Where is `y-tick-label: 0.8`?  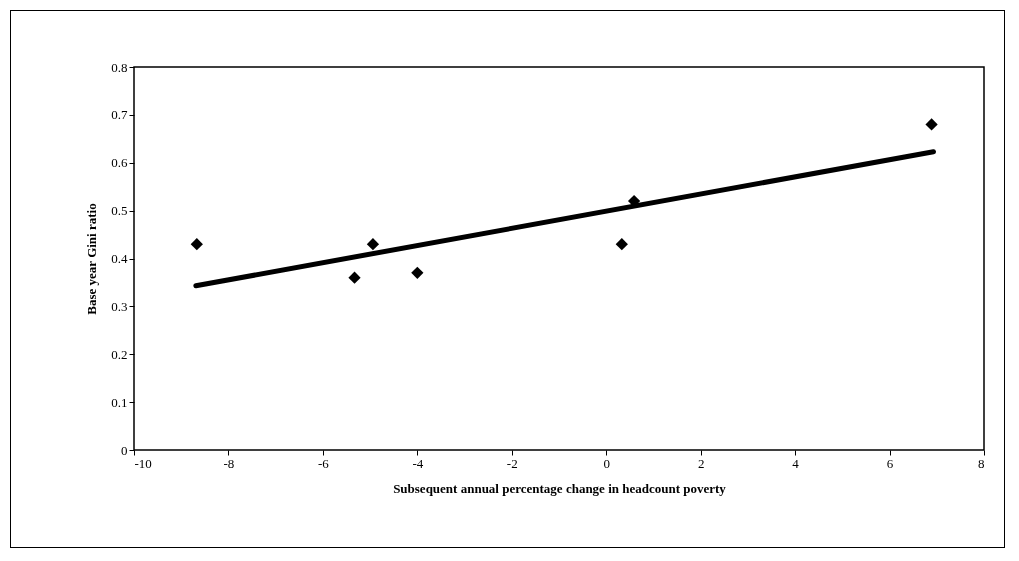 y-tick-label: 0.8 is located at coordinates (119, 67).